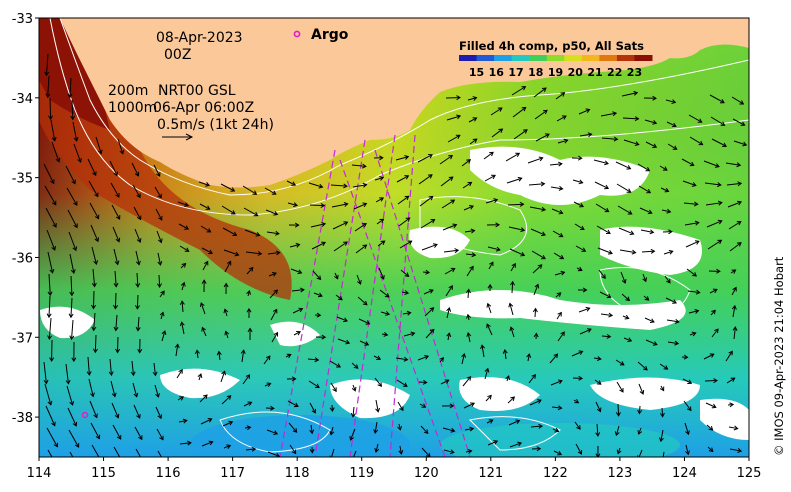  What do you see at coordinates (490, 473) in the screenshot?
I see `x-tick-label: 121` at bounding box center [490, 473].